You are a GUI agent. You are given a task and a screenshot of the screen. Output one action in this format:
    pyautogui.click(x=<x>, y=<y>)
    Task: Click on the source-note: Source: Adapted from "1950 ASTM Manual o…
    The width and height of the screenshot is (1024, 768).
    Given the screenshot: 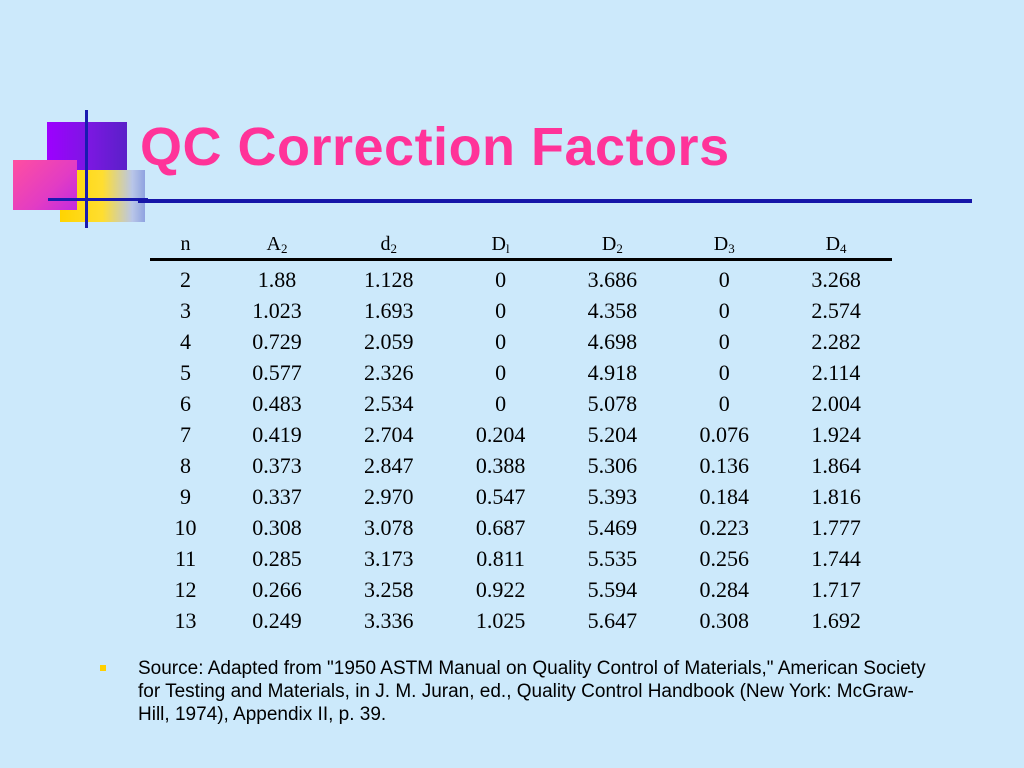 What is the action you would take?
    pyautogui.click(x=520, y=691)
    